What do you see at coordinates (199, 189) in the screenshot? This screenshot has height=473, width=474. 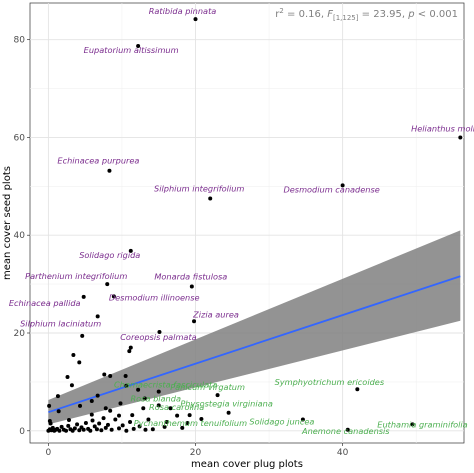 I see `point-label: Silphium integrifolium` at bounding box center [199, 189].